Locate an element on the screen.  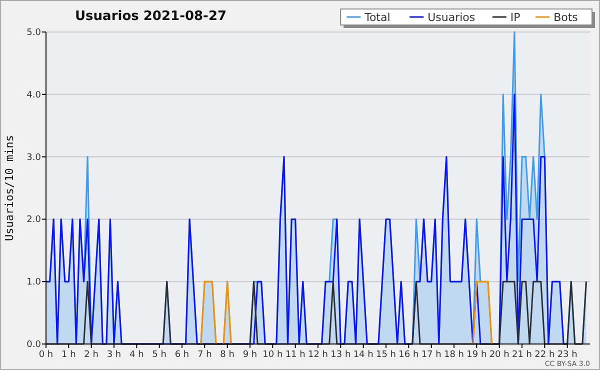
x-tick-label: 22 h is located at coordinates (544, 355).